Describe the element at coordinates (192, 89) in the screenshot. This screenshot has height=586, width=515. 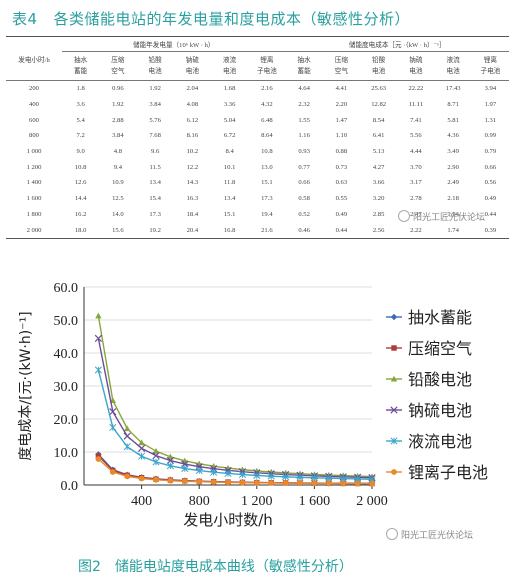
I see `generation-cell: 2.04` at that location.